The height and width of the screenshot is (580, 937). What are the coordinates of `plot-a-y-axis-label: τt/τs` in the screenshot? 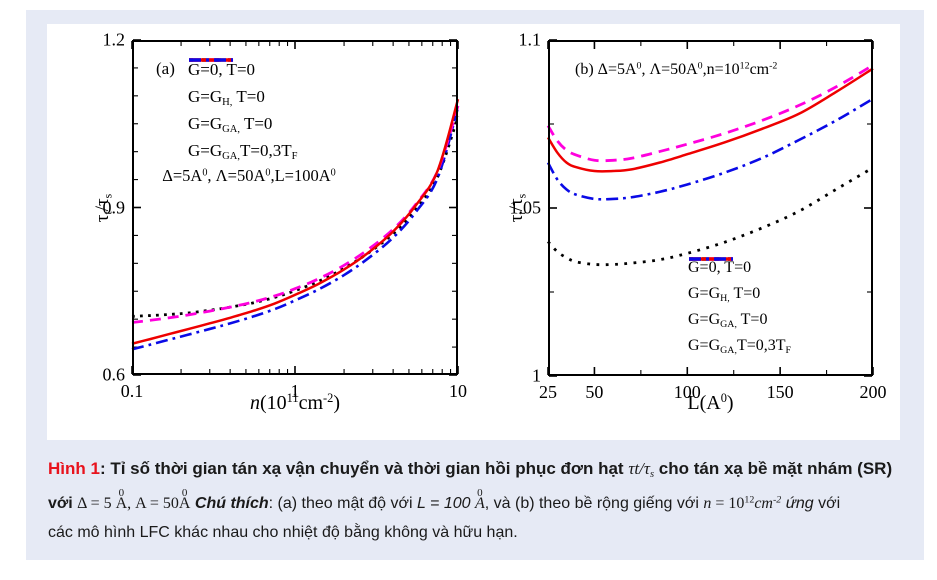 It's located at (103, 207).